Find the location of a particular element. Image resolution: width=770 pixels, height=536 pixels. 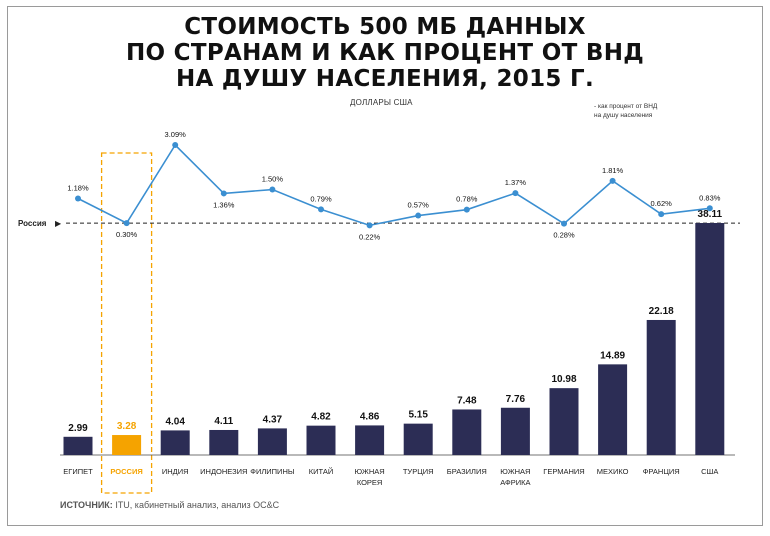

legend-note-line-1: - как процент от ВНД is located at coordinates (626, 106).